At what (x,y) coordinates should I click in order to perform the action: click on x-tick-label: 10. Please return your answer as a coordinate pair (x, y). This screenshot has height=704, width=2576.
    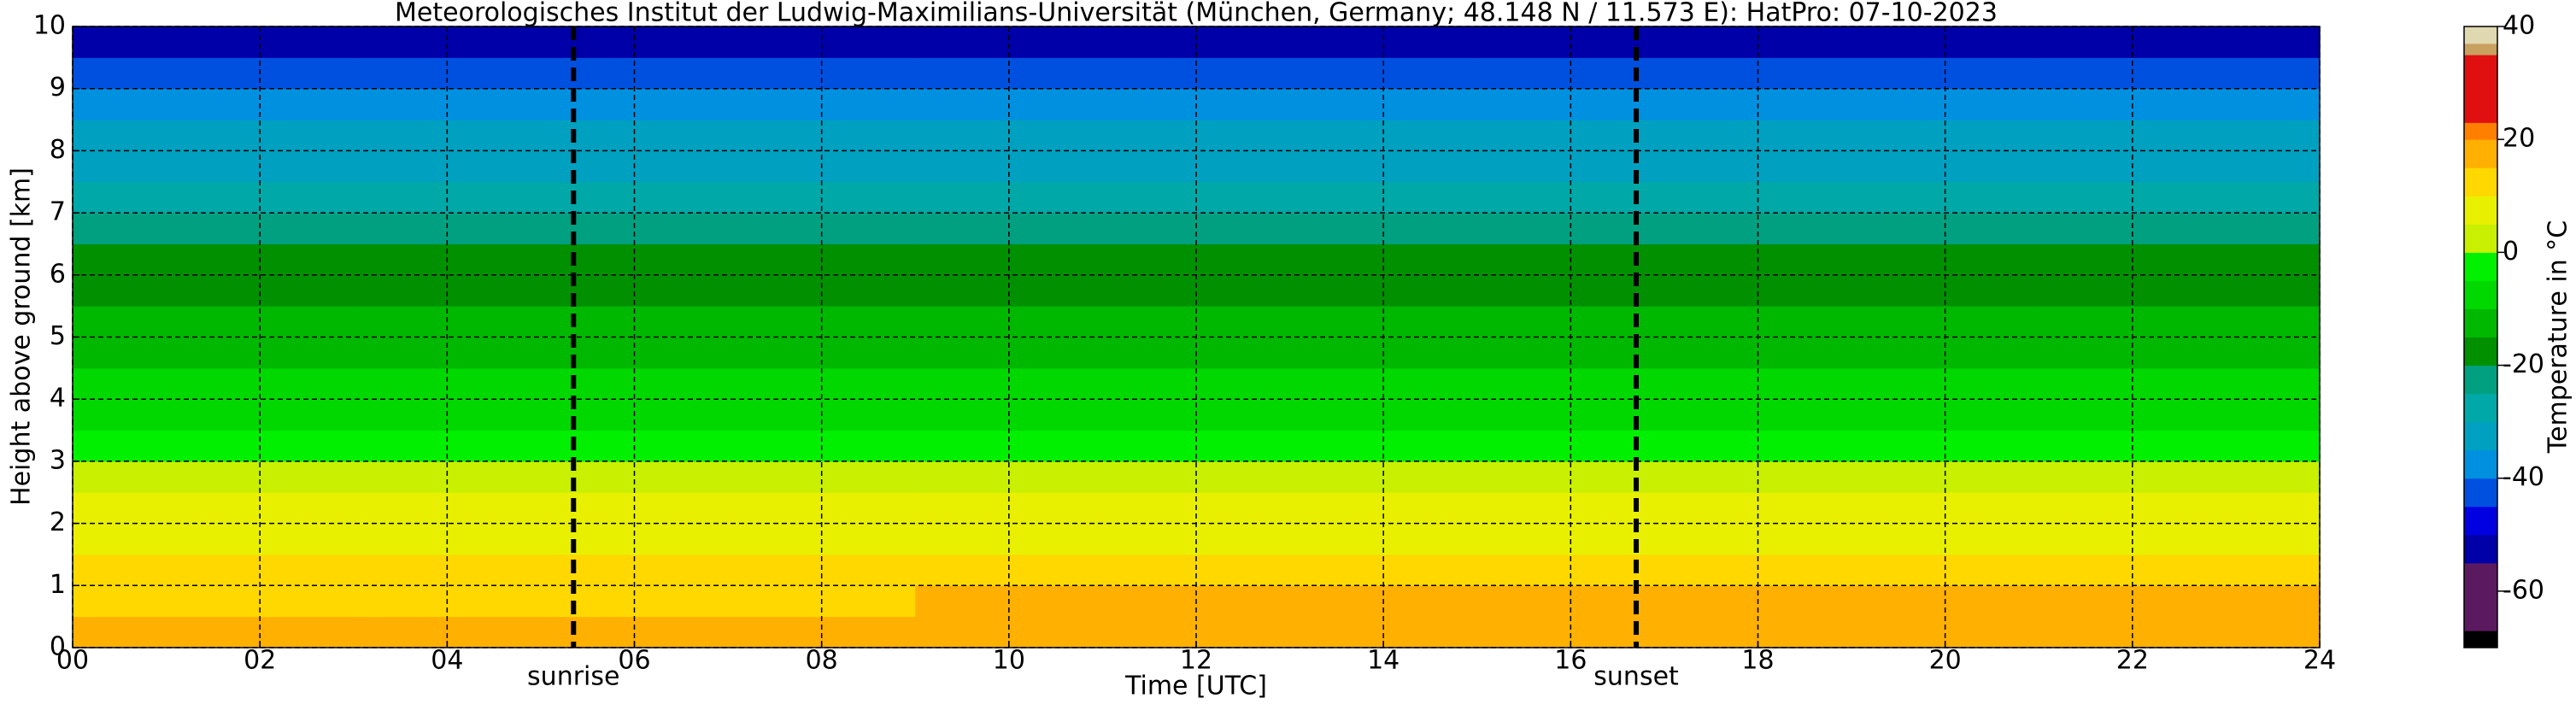
    Looking at the image, I should click on (1009, 661).